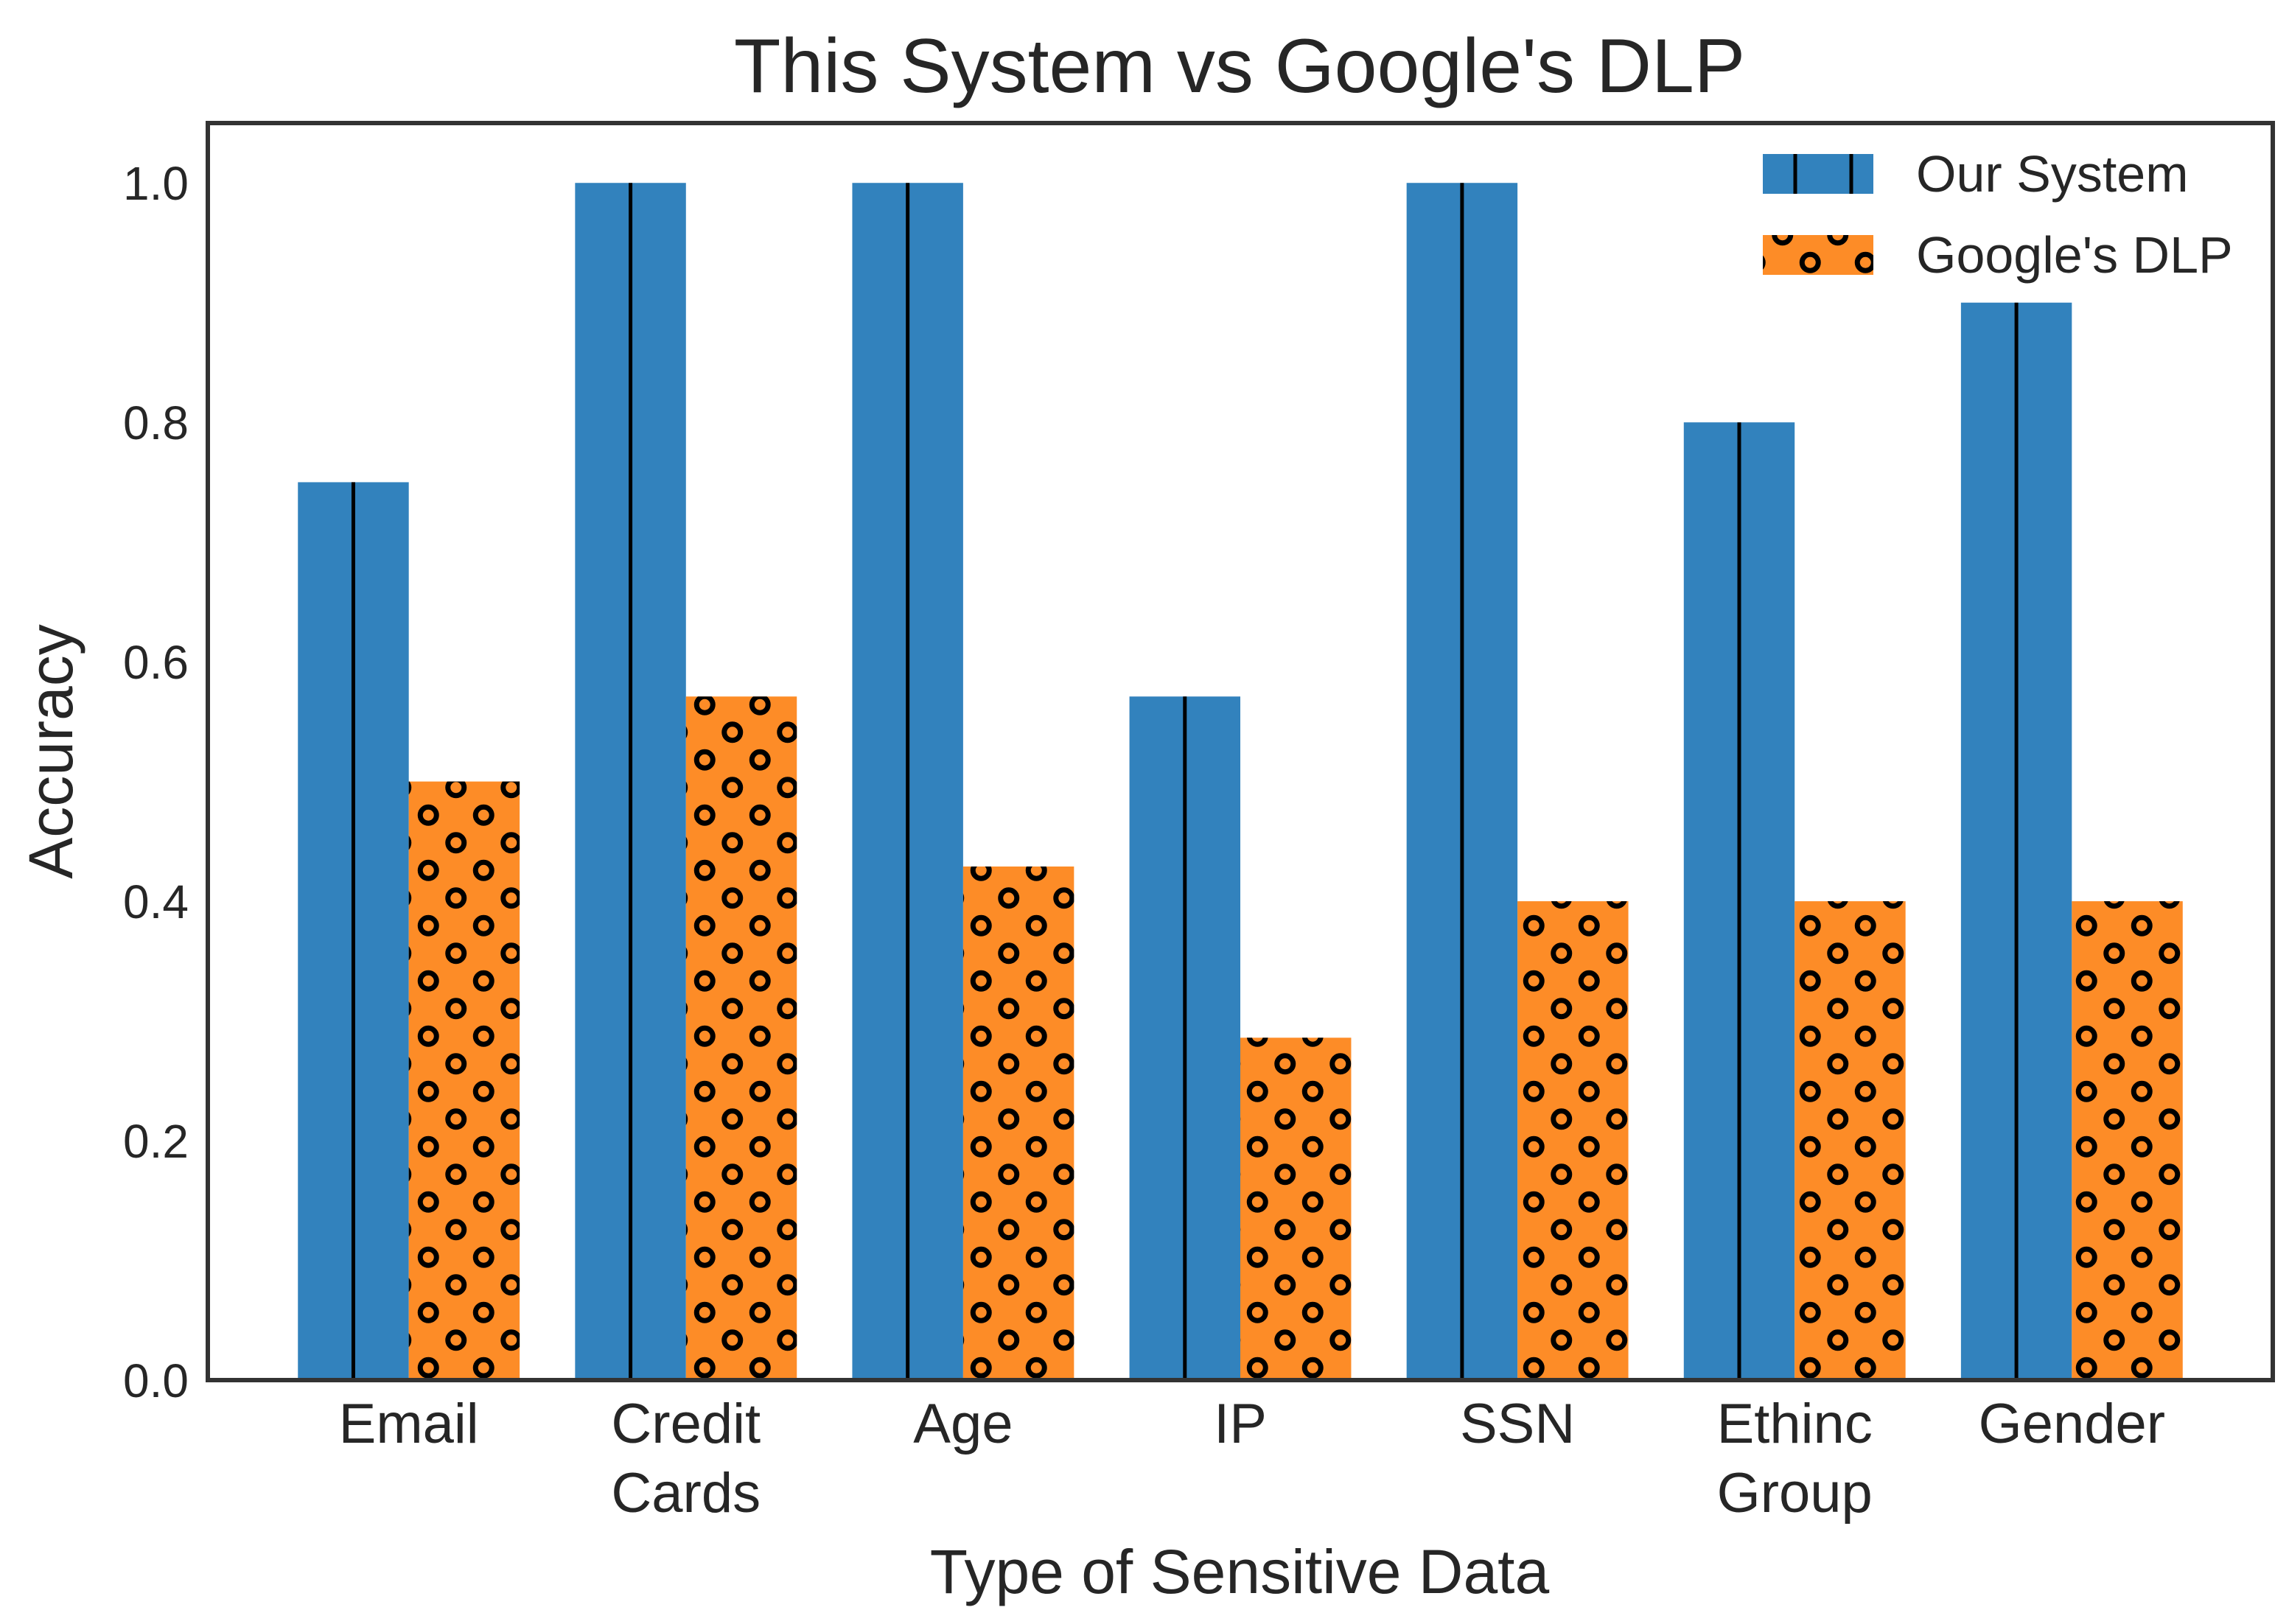 Image resolution: width=2289 pixels, height=1624 pixels. Describe the element at coordinates (156, 901) in the screenshot. I see `y-tick-label: 0.4` at that location.